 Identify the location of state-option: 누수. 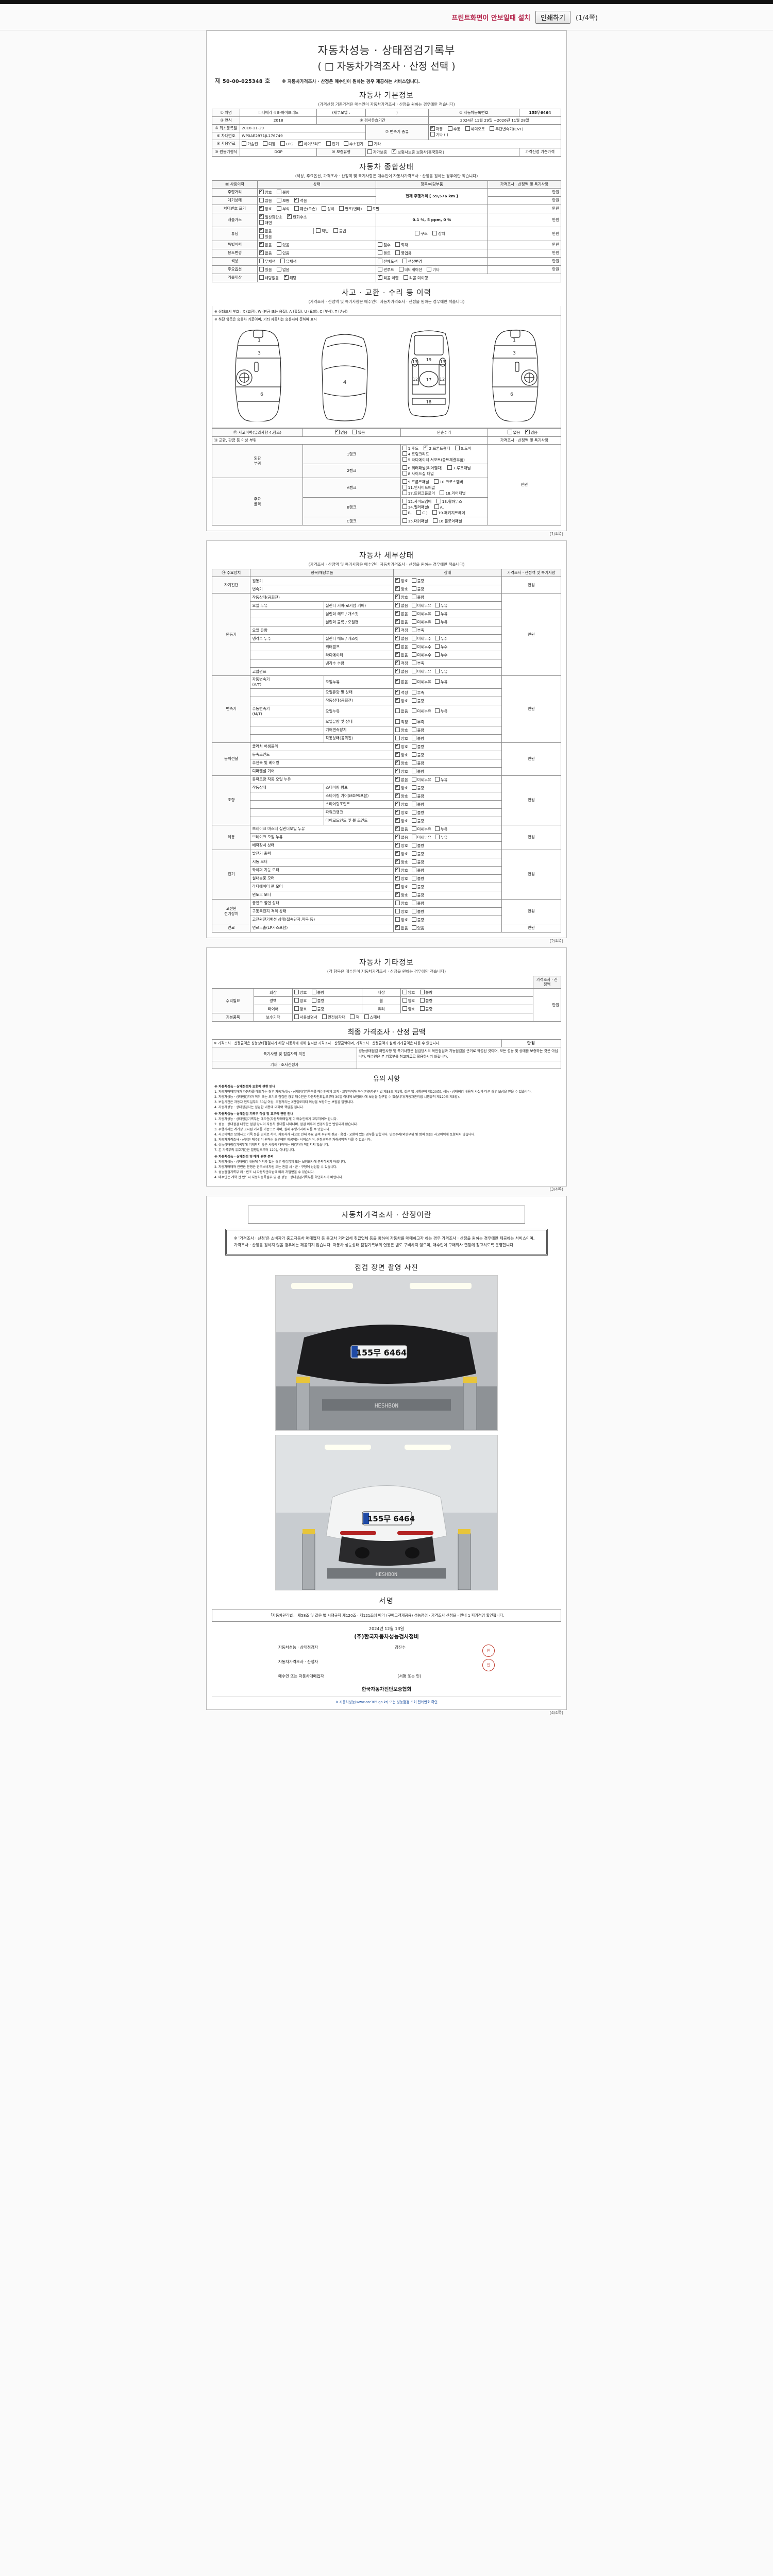
(441, 647).